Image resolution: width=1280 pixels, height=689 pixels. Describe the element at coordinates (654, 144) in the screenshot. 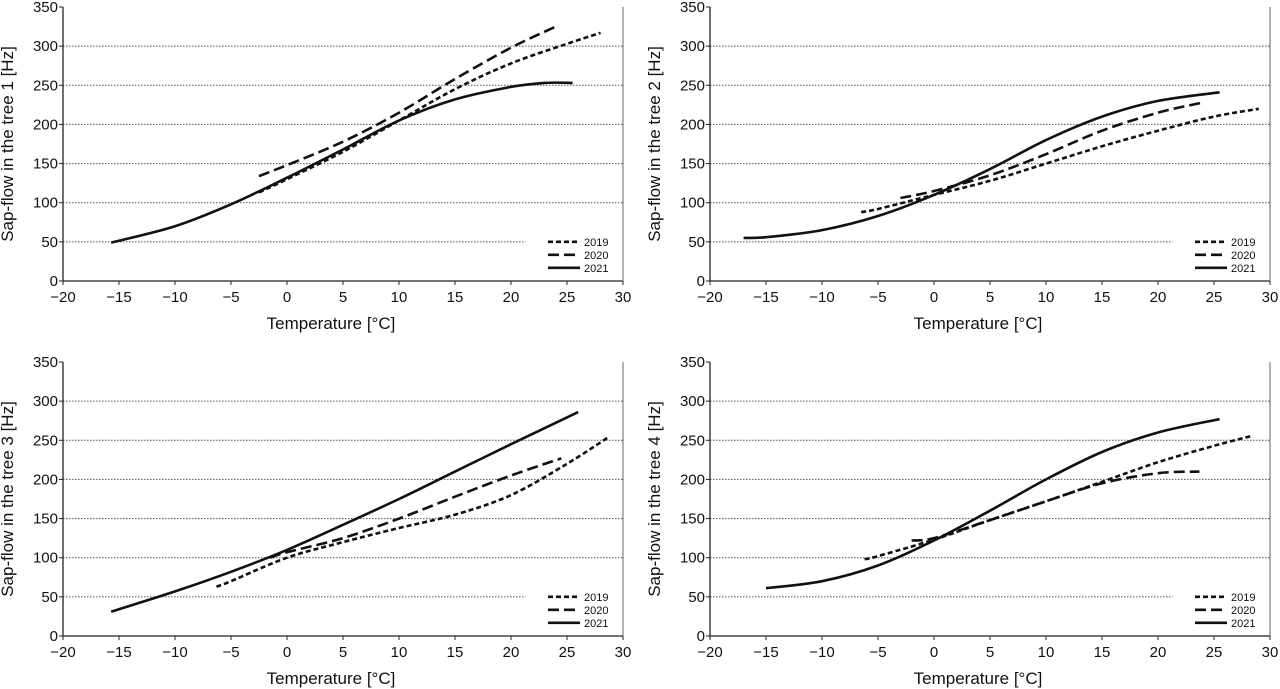

I see `y-axis-title: Sap-flow in the tree 2 [Hz]` at that location.